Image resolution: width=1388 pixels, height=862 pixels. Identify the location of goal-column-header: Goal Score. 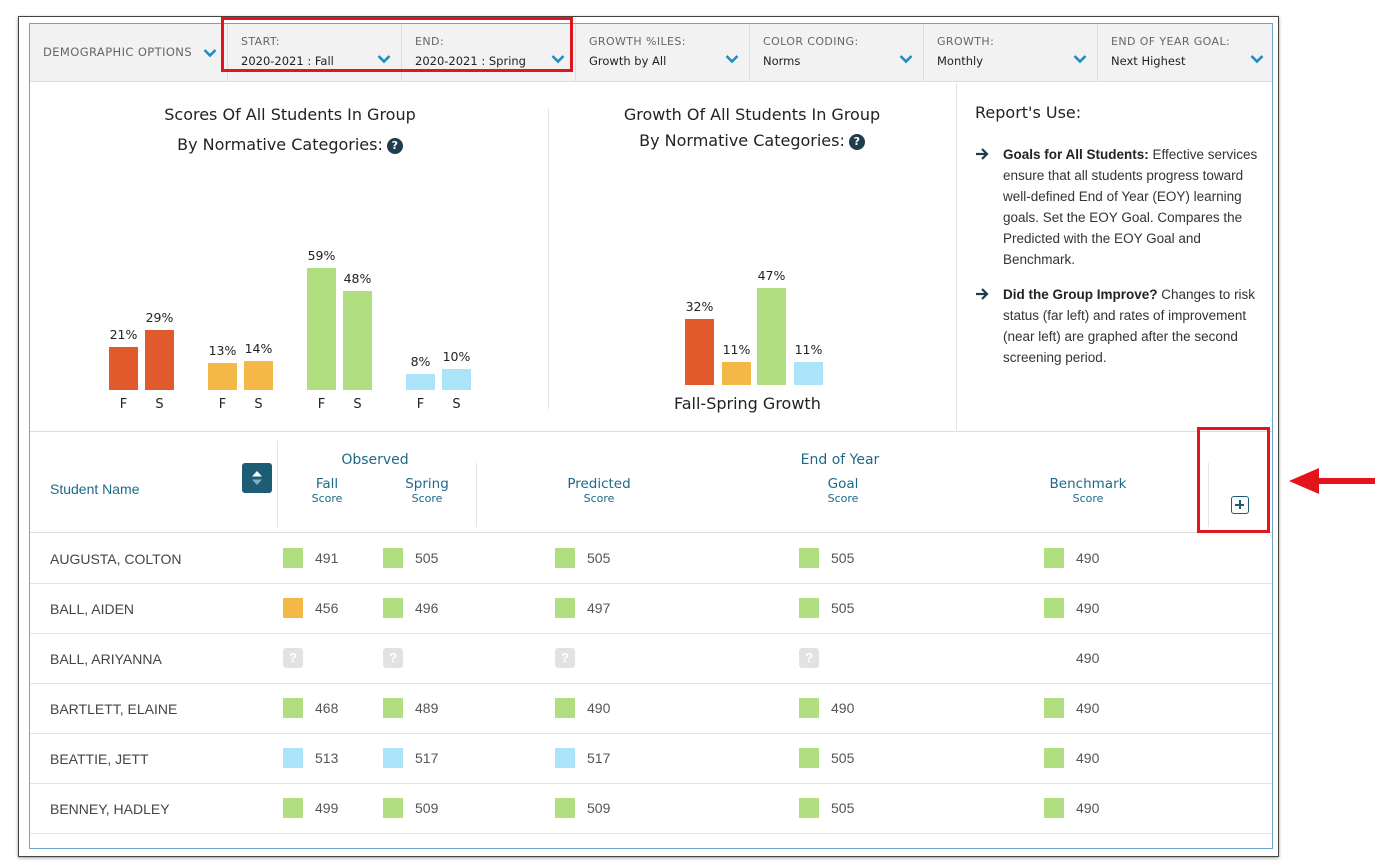
(843, 490).